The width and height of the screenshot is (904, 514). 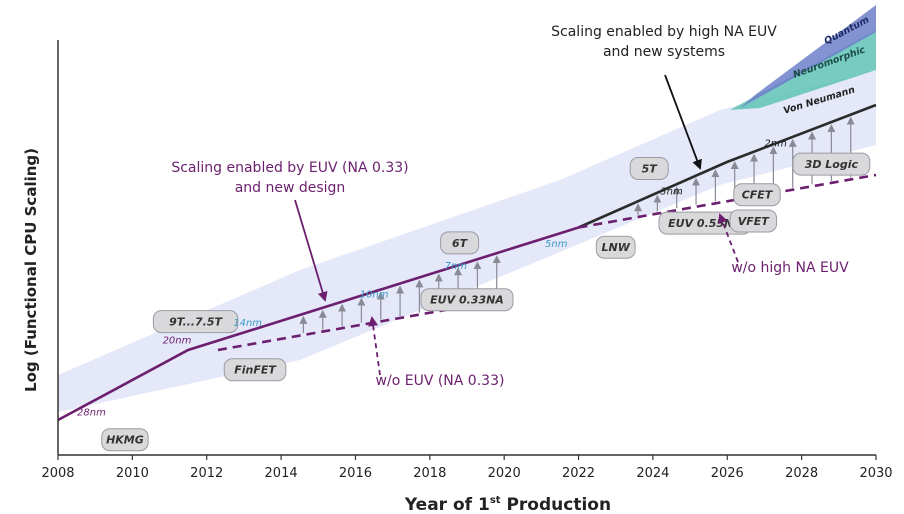 What do you see at coordinates (664, 52) in the screenshot?
I see `annotation-text: and new systems` at bounding box center [664, 52].